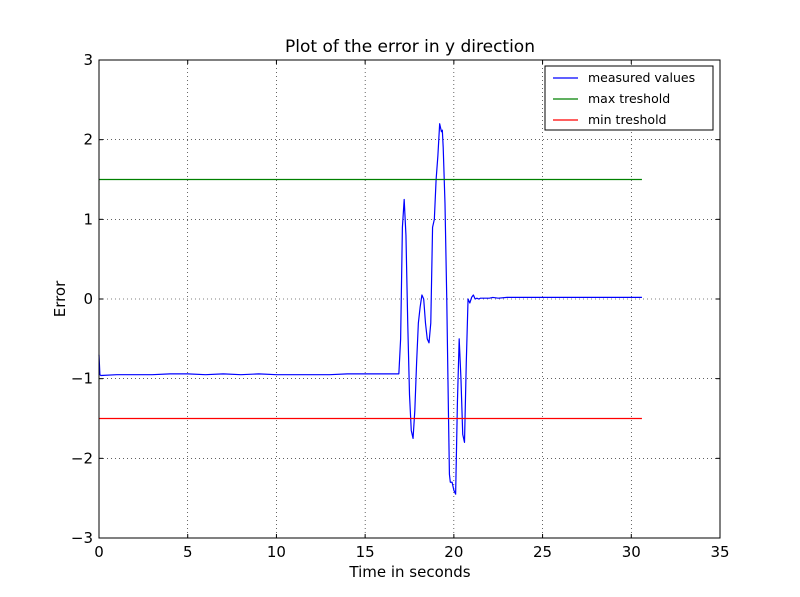  Describe the element at coordinates (276, 552) in the screenshot. I see `x-tick-label: 10` at that location.